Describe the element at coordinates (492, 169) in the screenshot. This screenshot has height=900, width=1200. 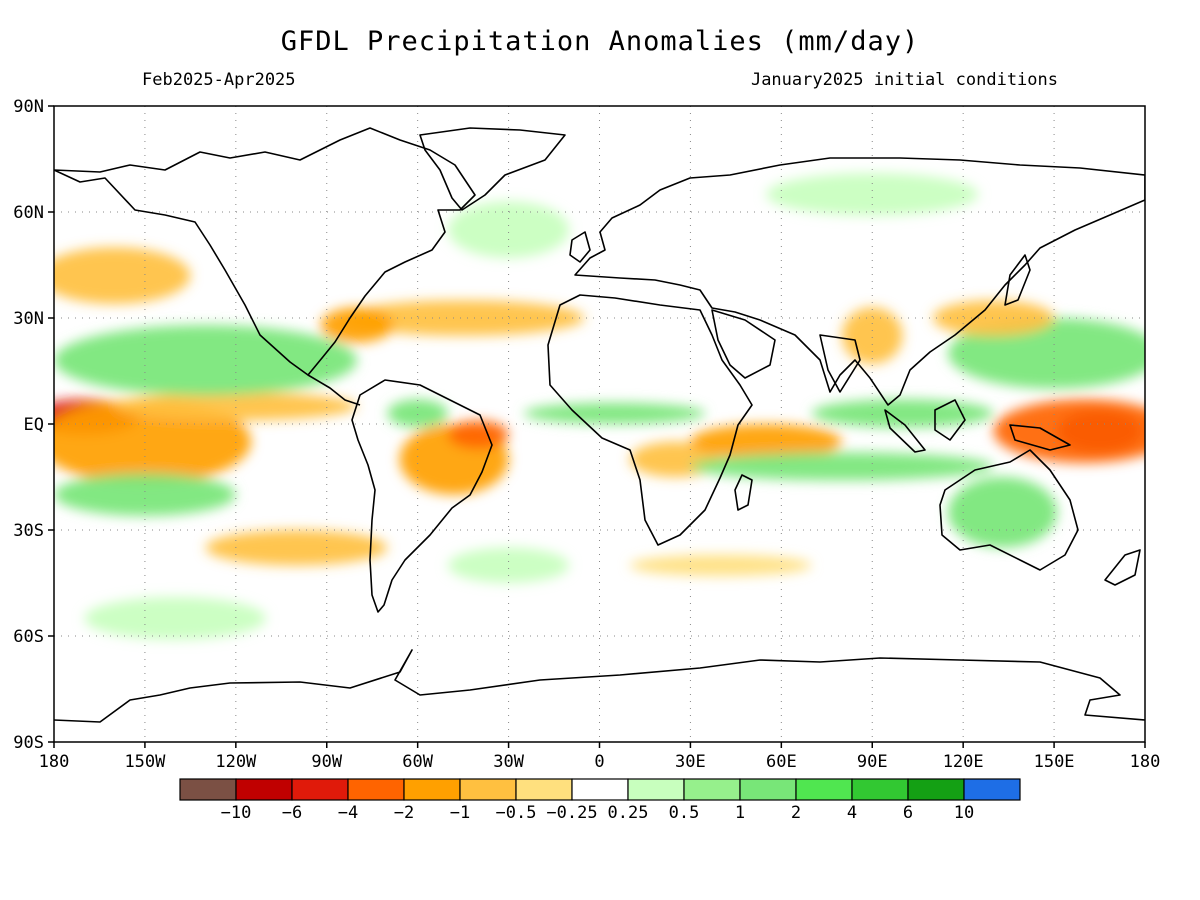
I see `coast-greenland` at that location.